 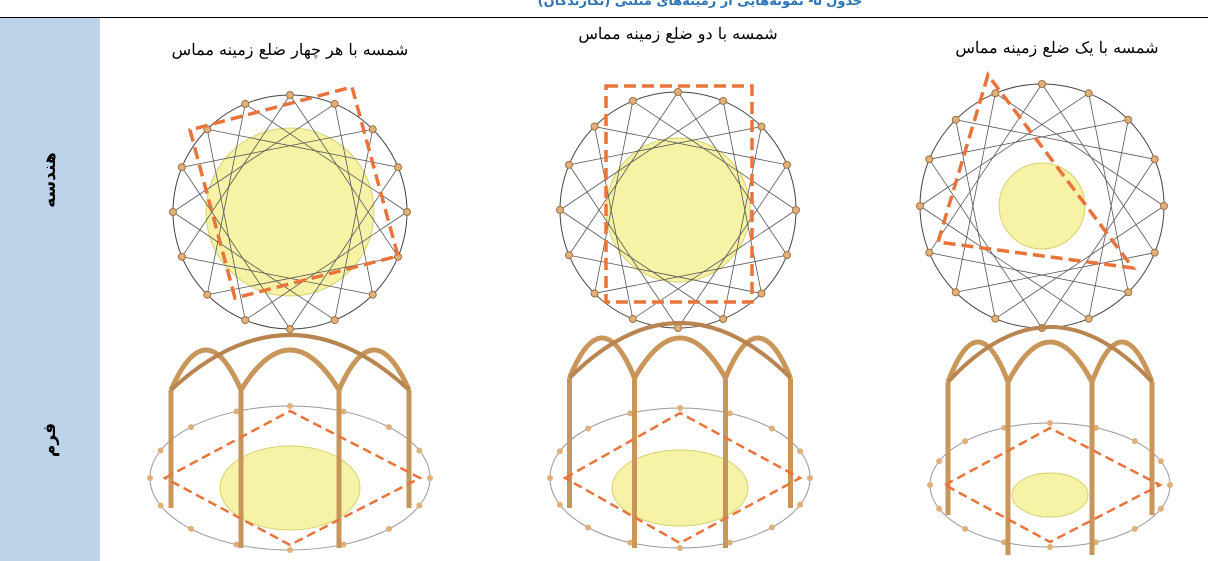 What do you see at coordinates (50, 289) in the screenshot?
I see `side-column` at bounding box center [50, 289].